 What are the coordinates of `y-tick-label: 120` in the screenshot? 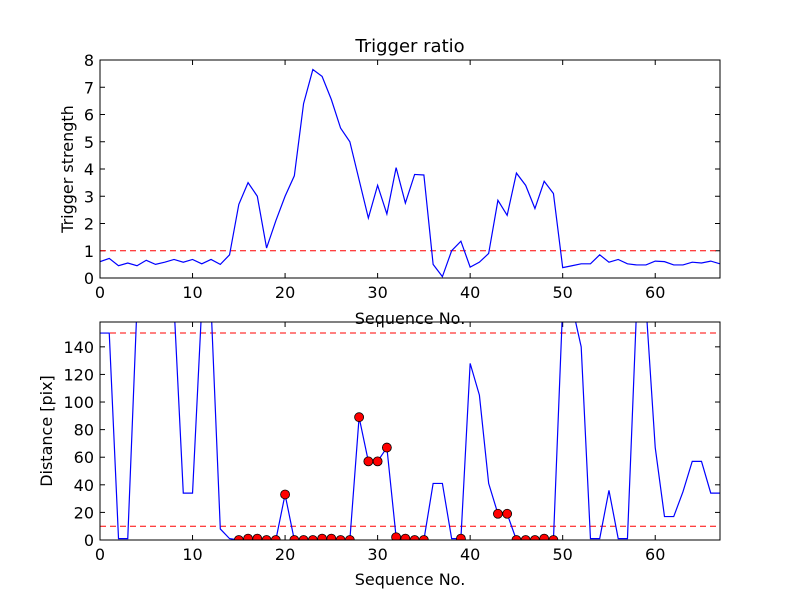 It's located at (78, 374).